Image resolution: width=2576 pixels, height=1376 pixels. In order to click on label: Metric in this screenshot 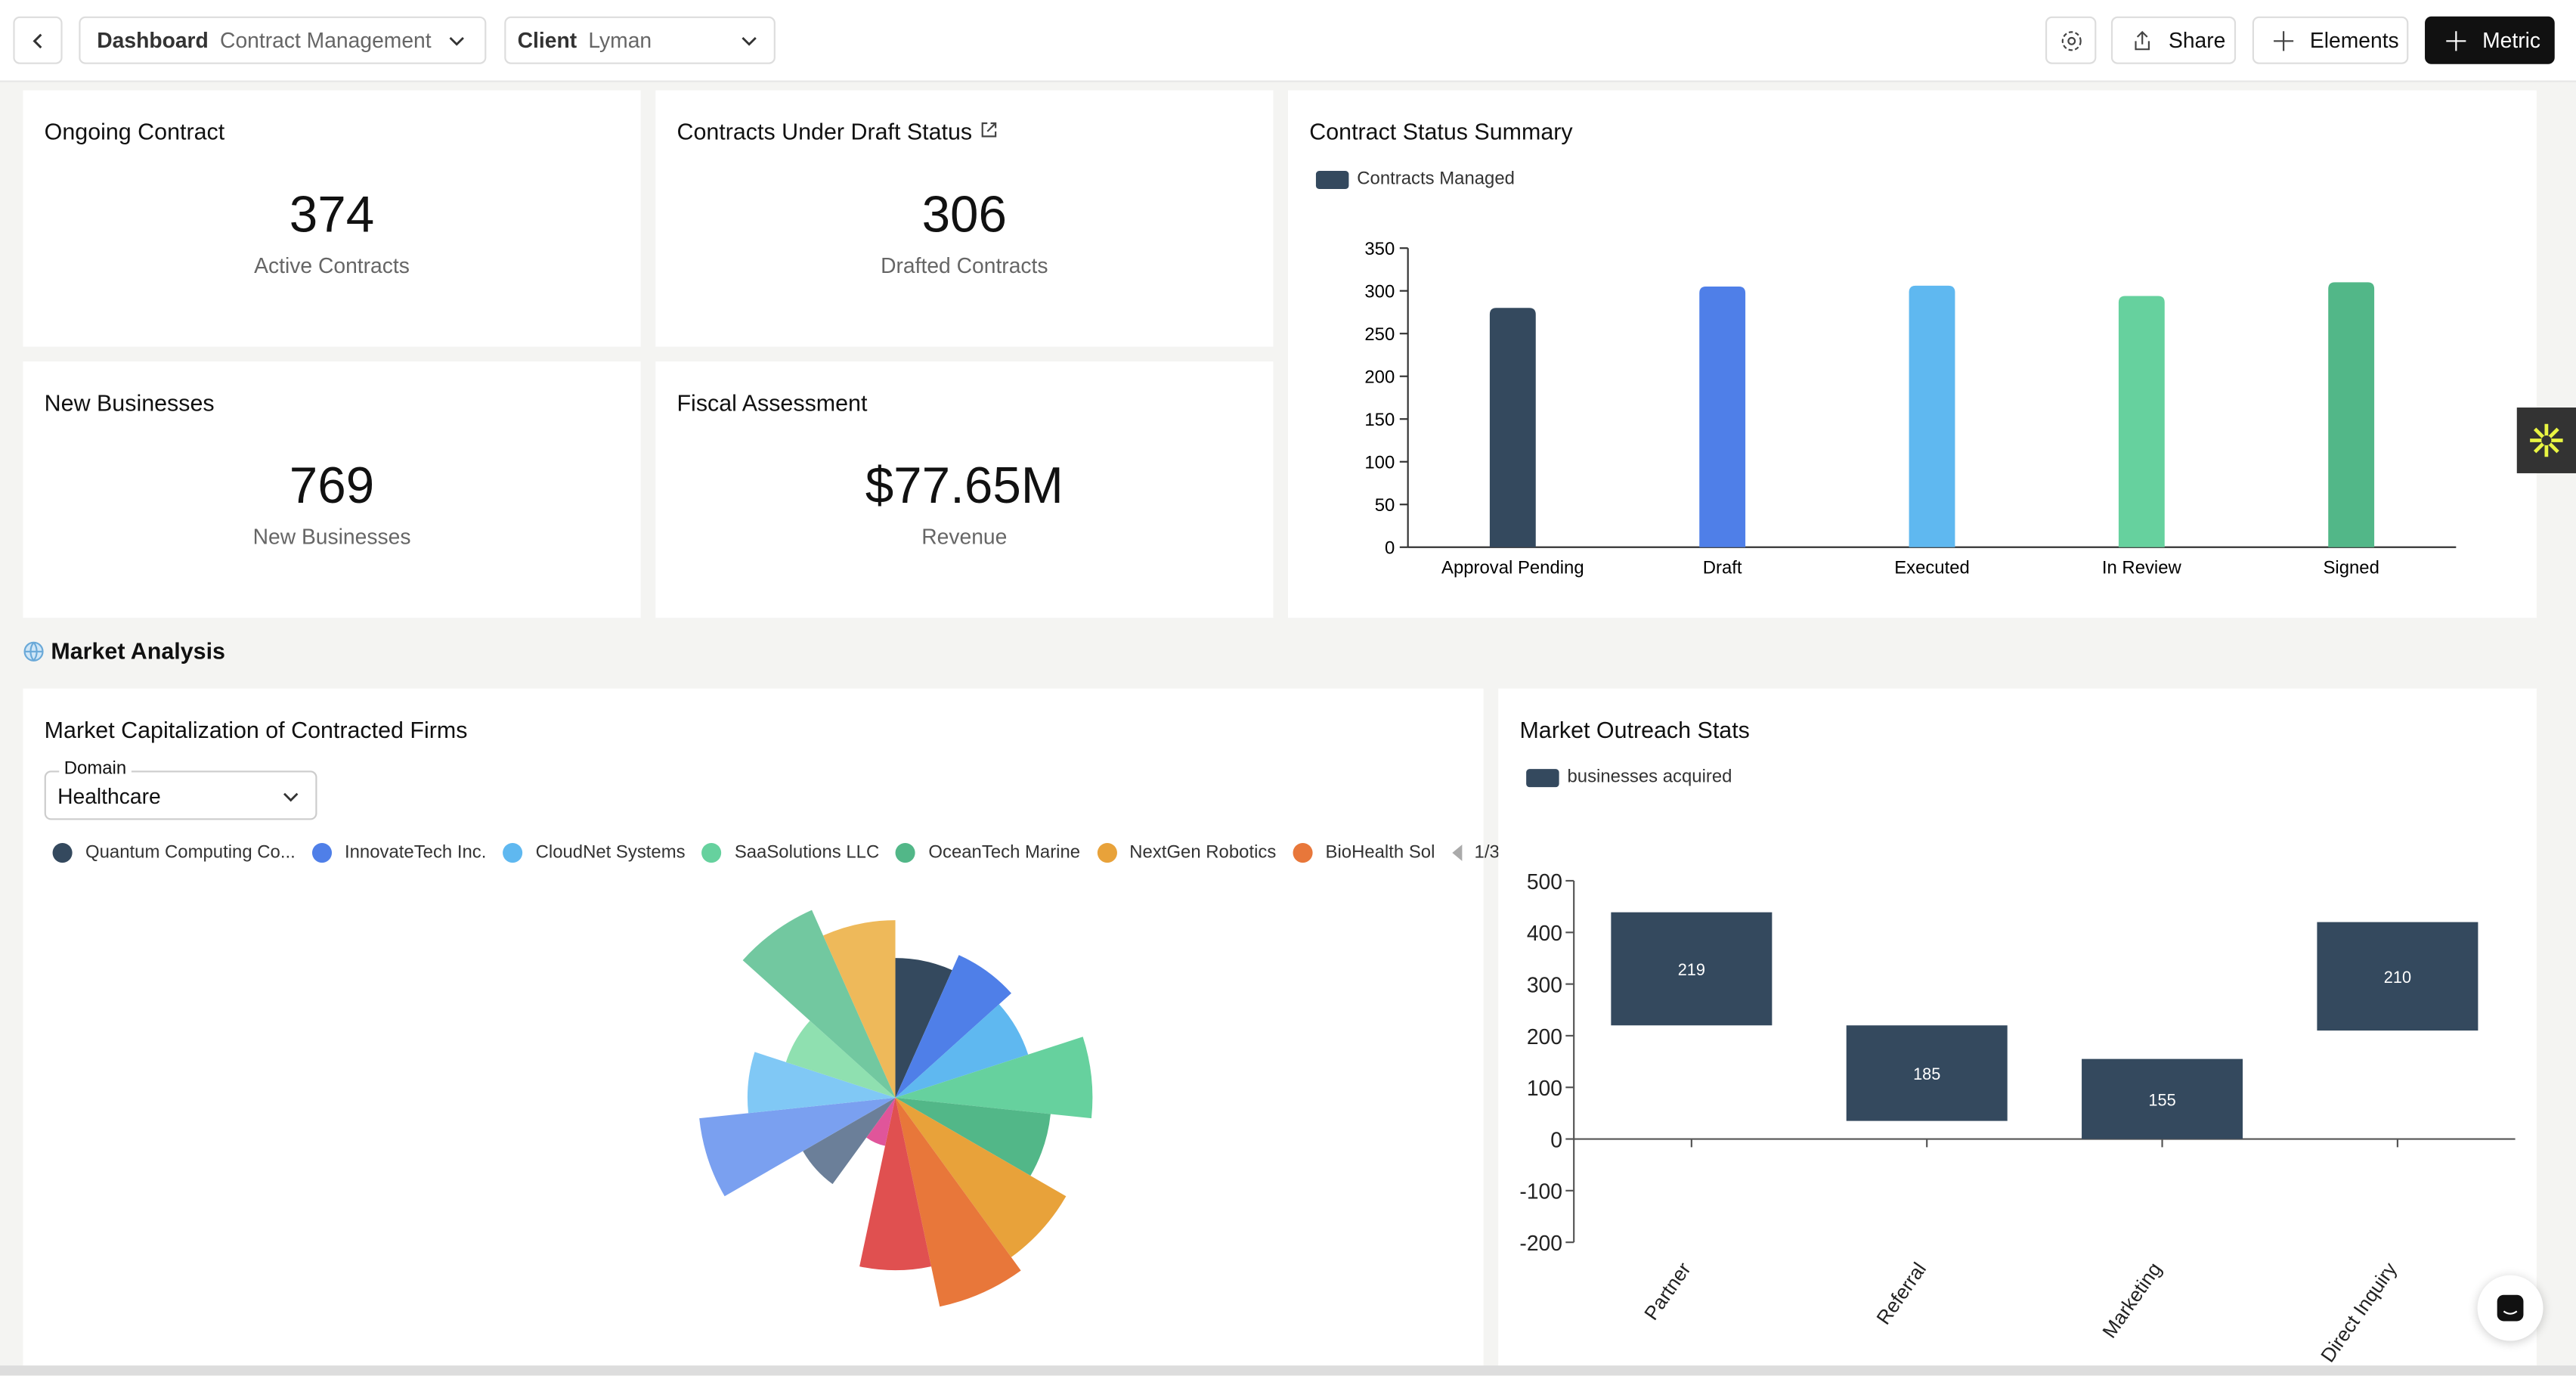, I will do `click(2511, 40)`.